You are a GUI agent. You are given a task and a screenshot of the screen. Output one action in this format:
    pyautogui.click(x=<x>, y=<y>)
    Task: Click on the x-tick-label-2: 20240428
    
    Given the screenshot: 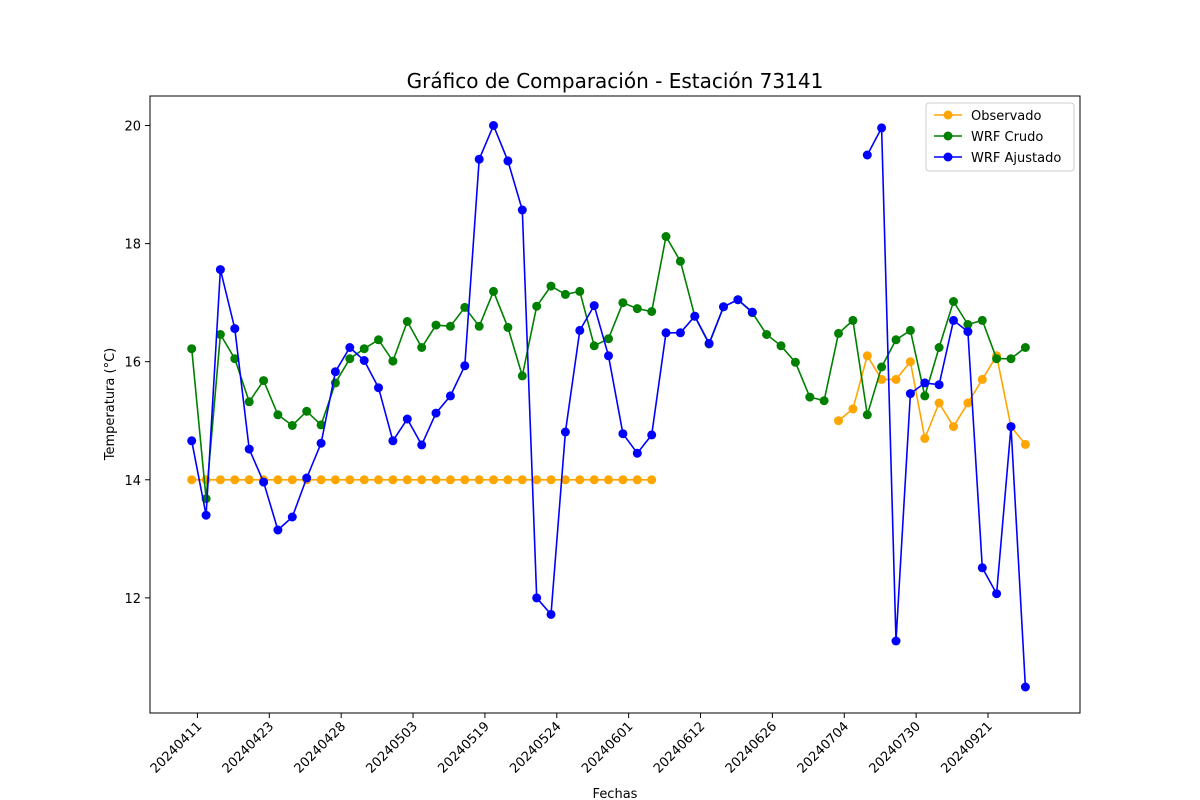 What is the action you would take?
    pyautogui.click(x=320, y=747)
    